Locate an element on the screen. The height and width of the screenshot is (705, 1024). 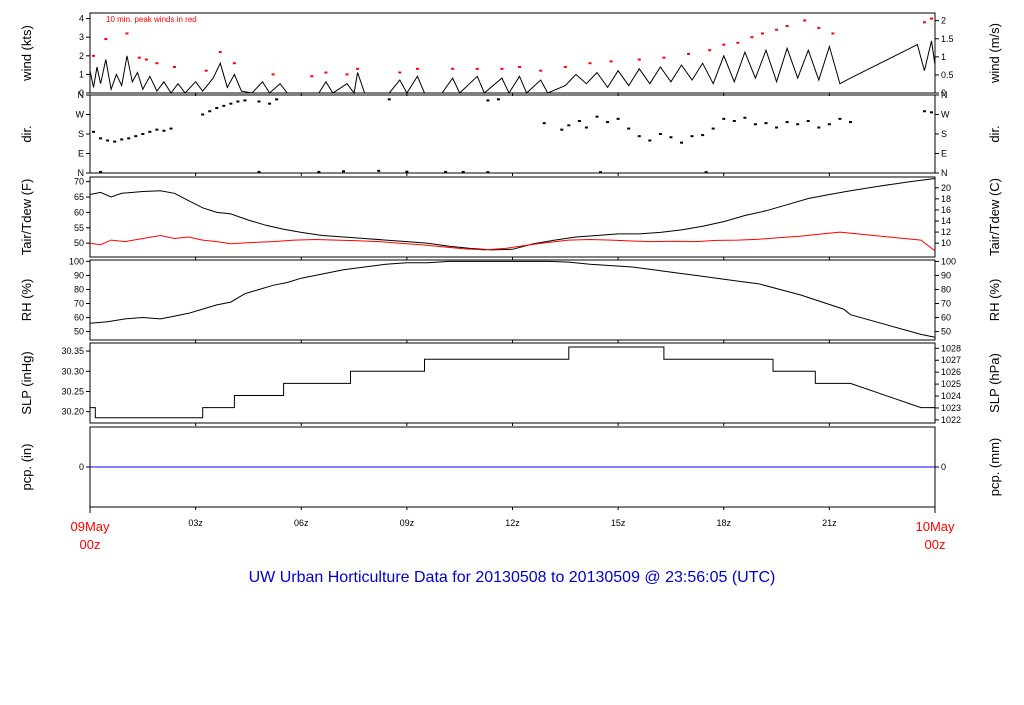
left-tick-label: W is located at coordinates (80, 115).